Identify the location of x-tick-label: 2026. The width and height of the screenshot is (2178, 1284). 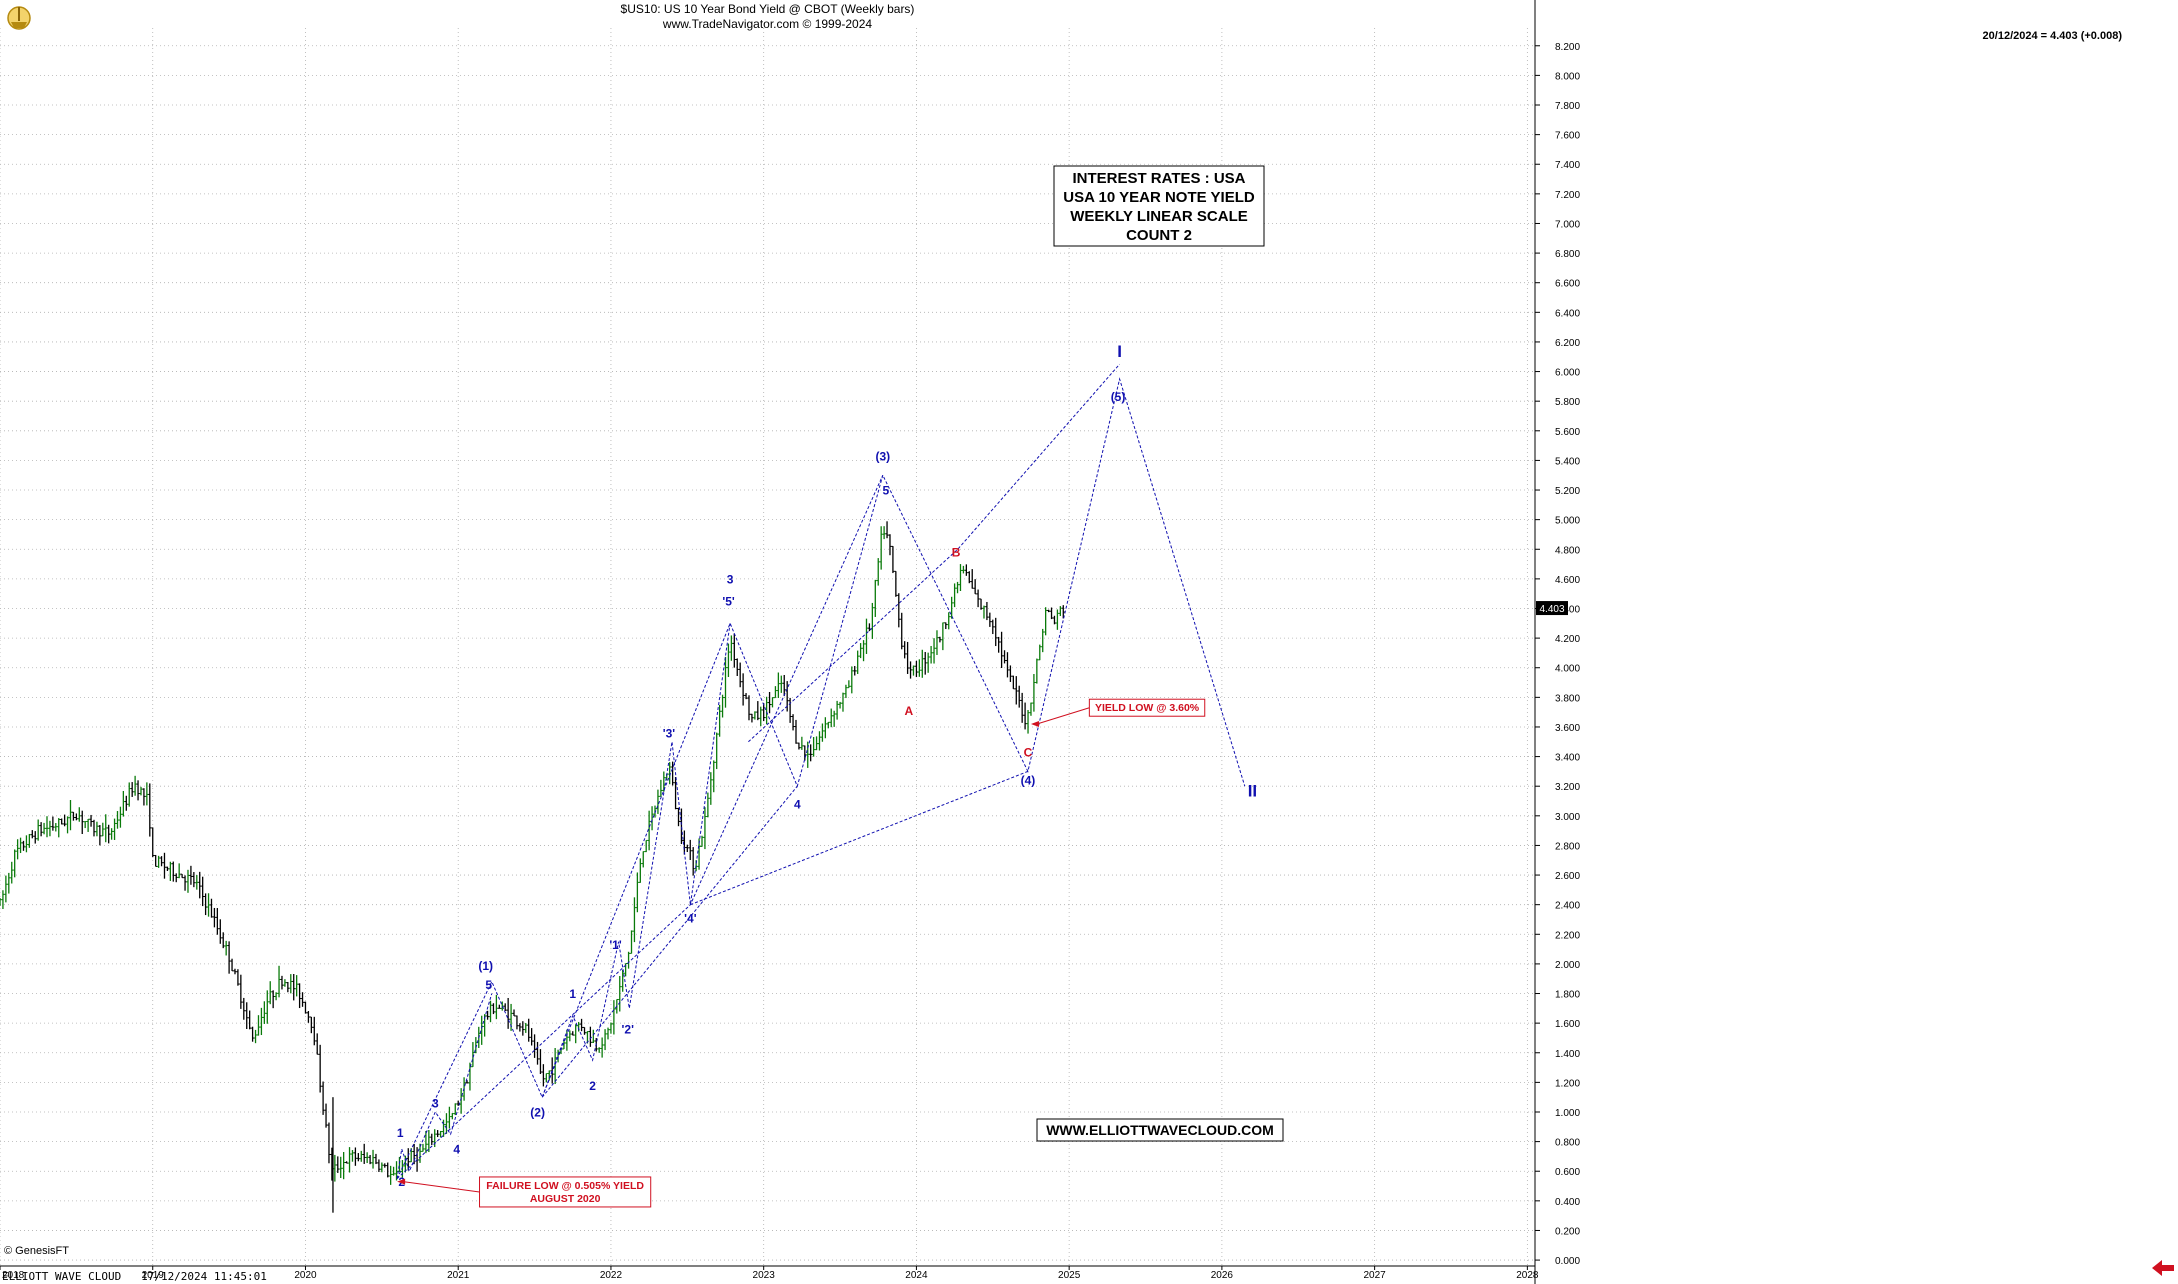
(1222, 1275).